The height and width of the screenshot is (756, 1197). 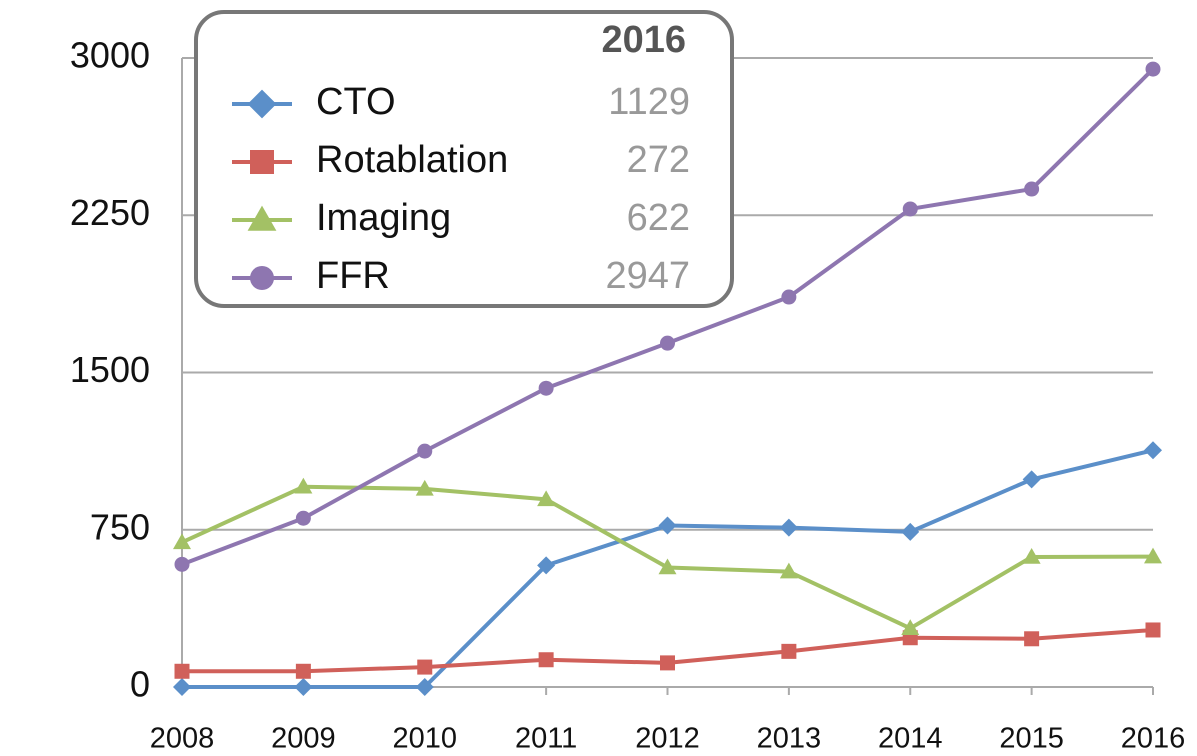 I want to click on legend-value: 1129, so click(x=649, y=102).